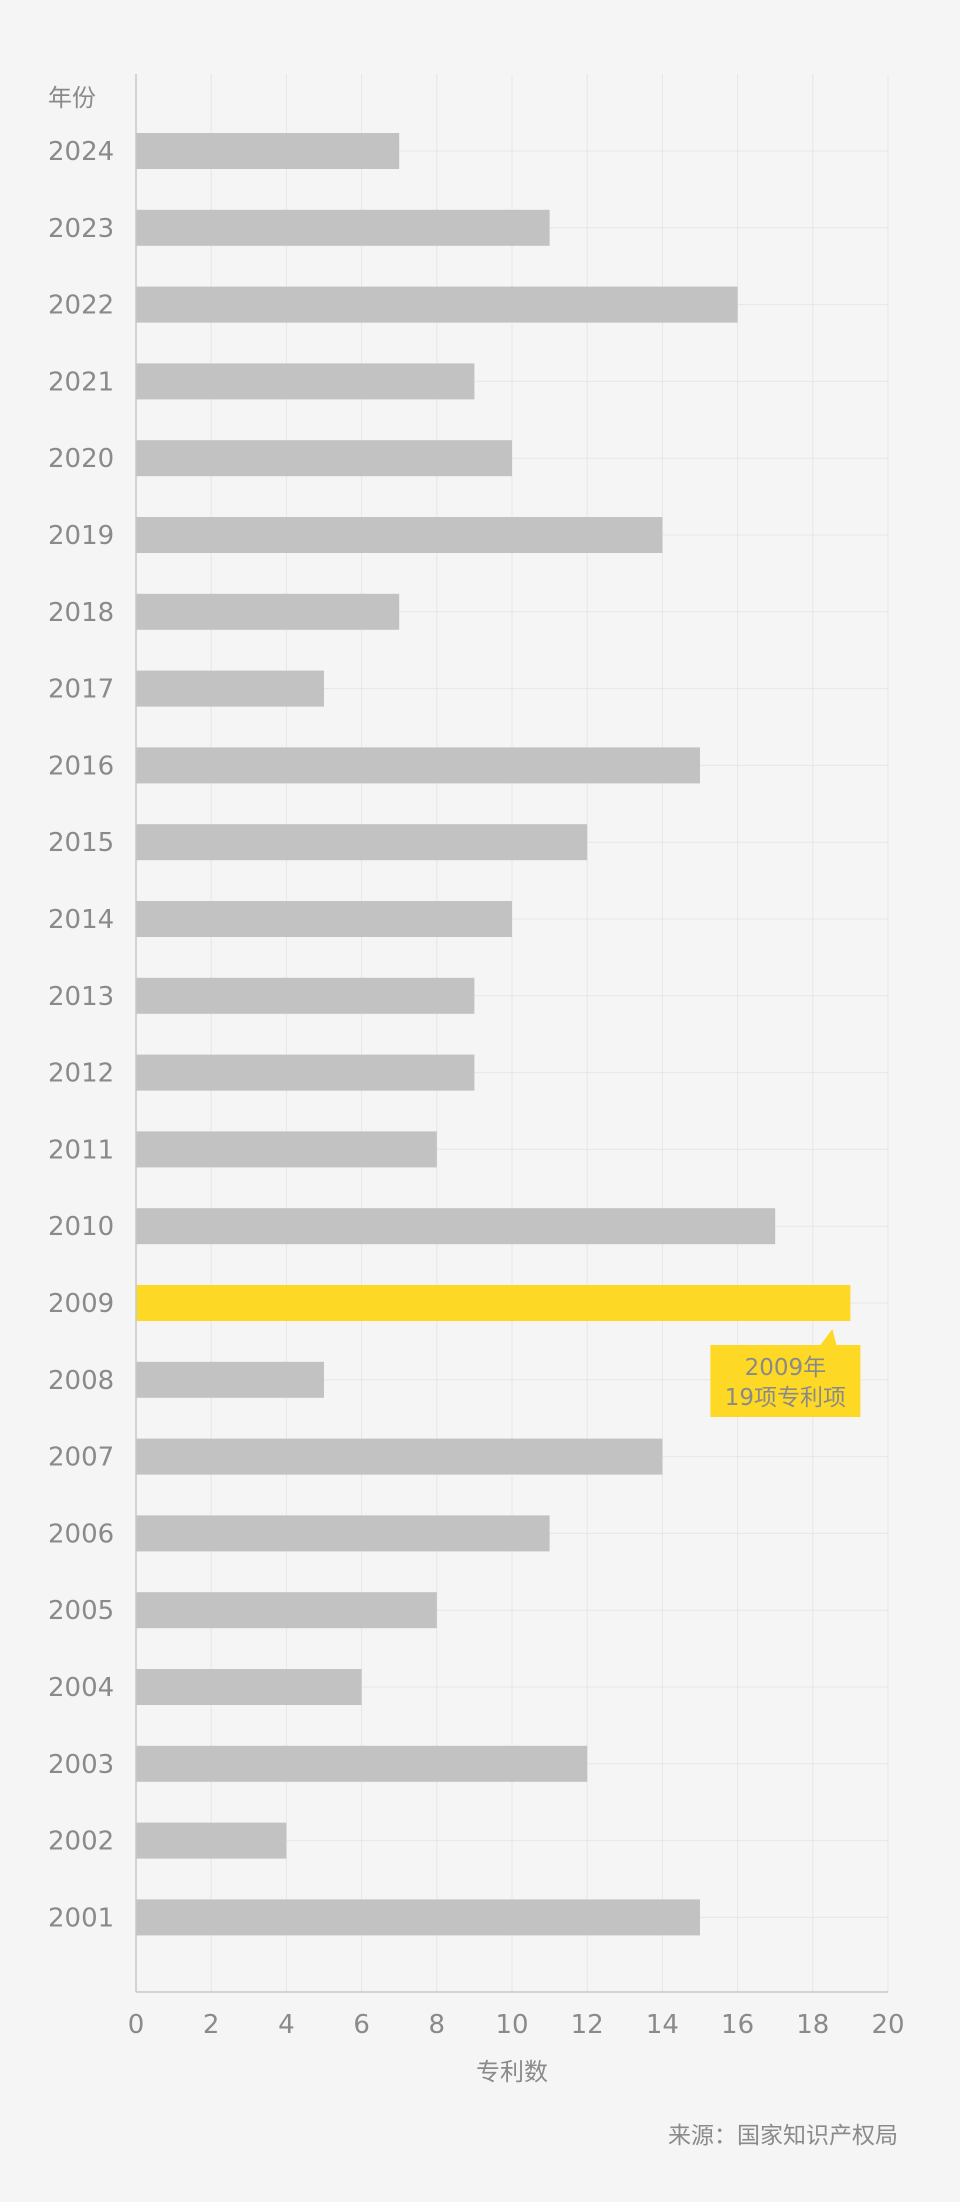  I want to click on annotation-pointer, so click(828, 1337).